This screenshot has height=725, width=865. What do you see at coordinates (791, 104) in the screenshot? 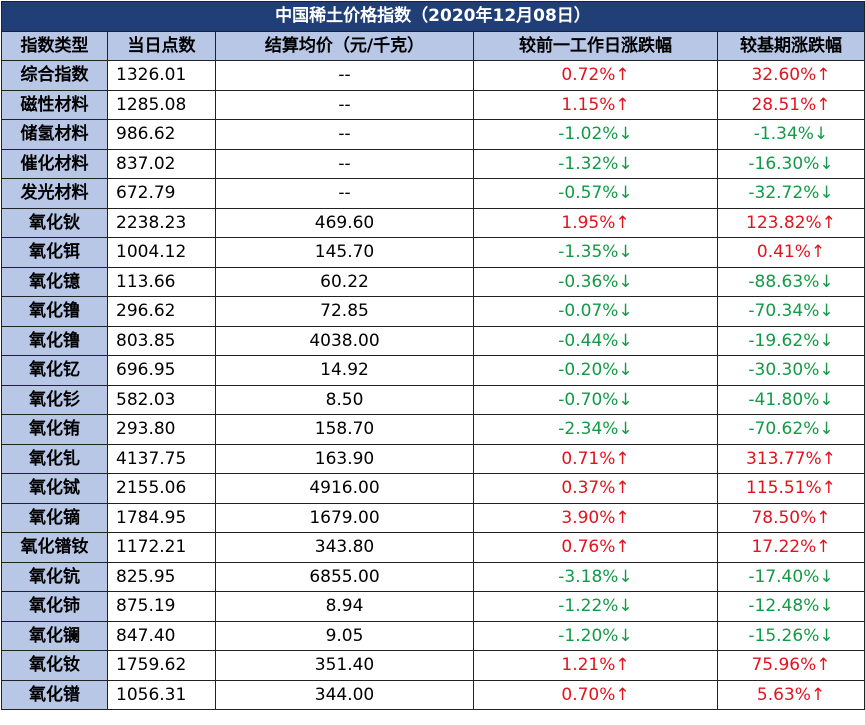
I see `base-change-cell: 28.51%↑` at bounding box center [791, 104].